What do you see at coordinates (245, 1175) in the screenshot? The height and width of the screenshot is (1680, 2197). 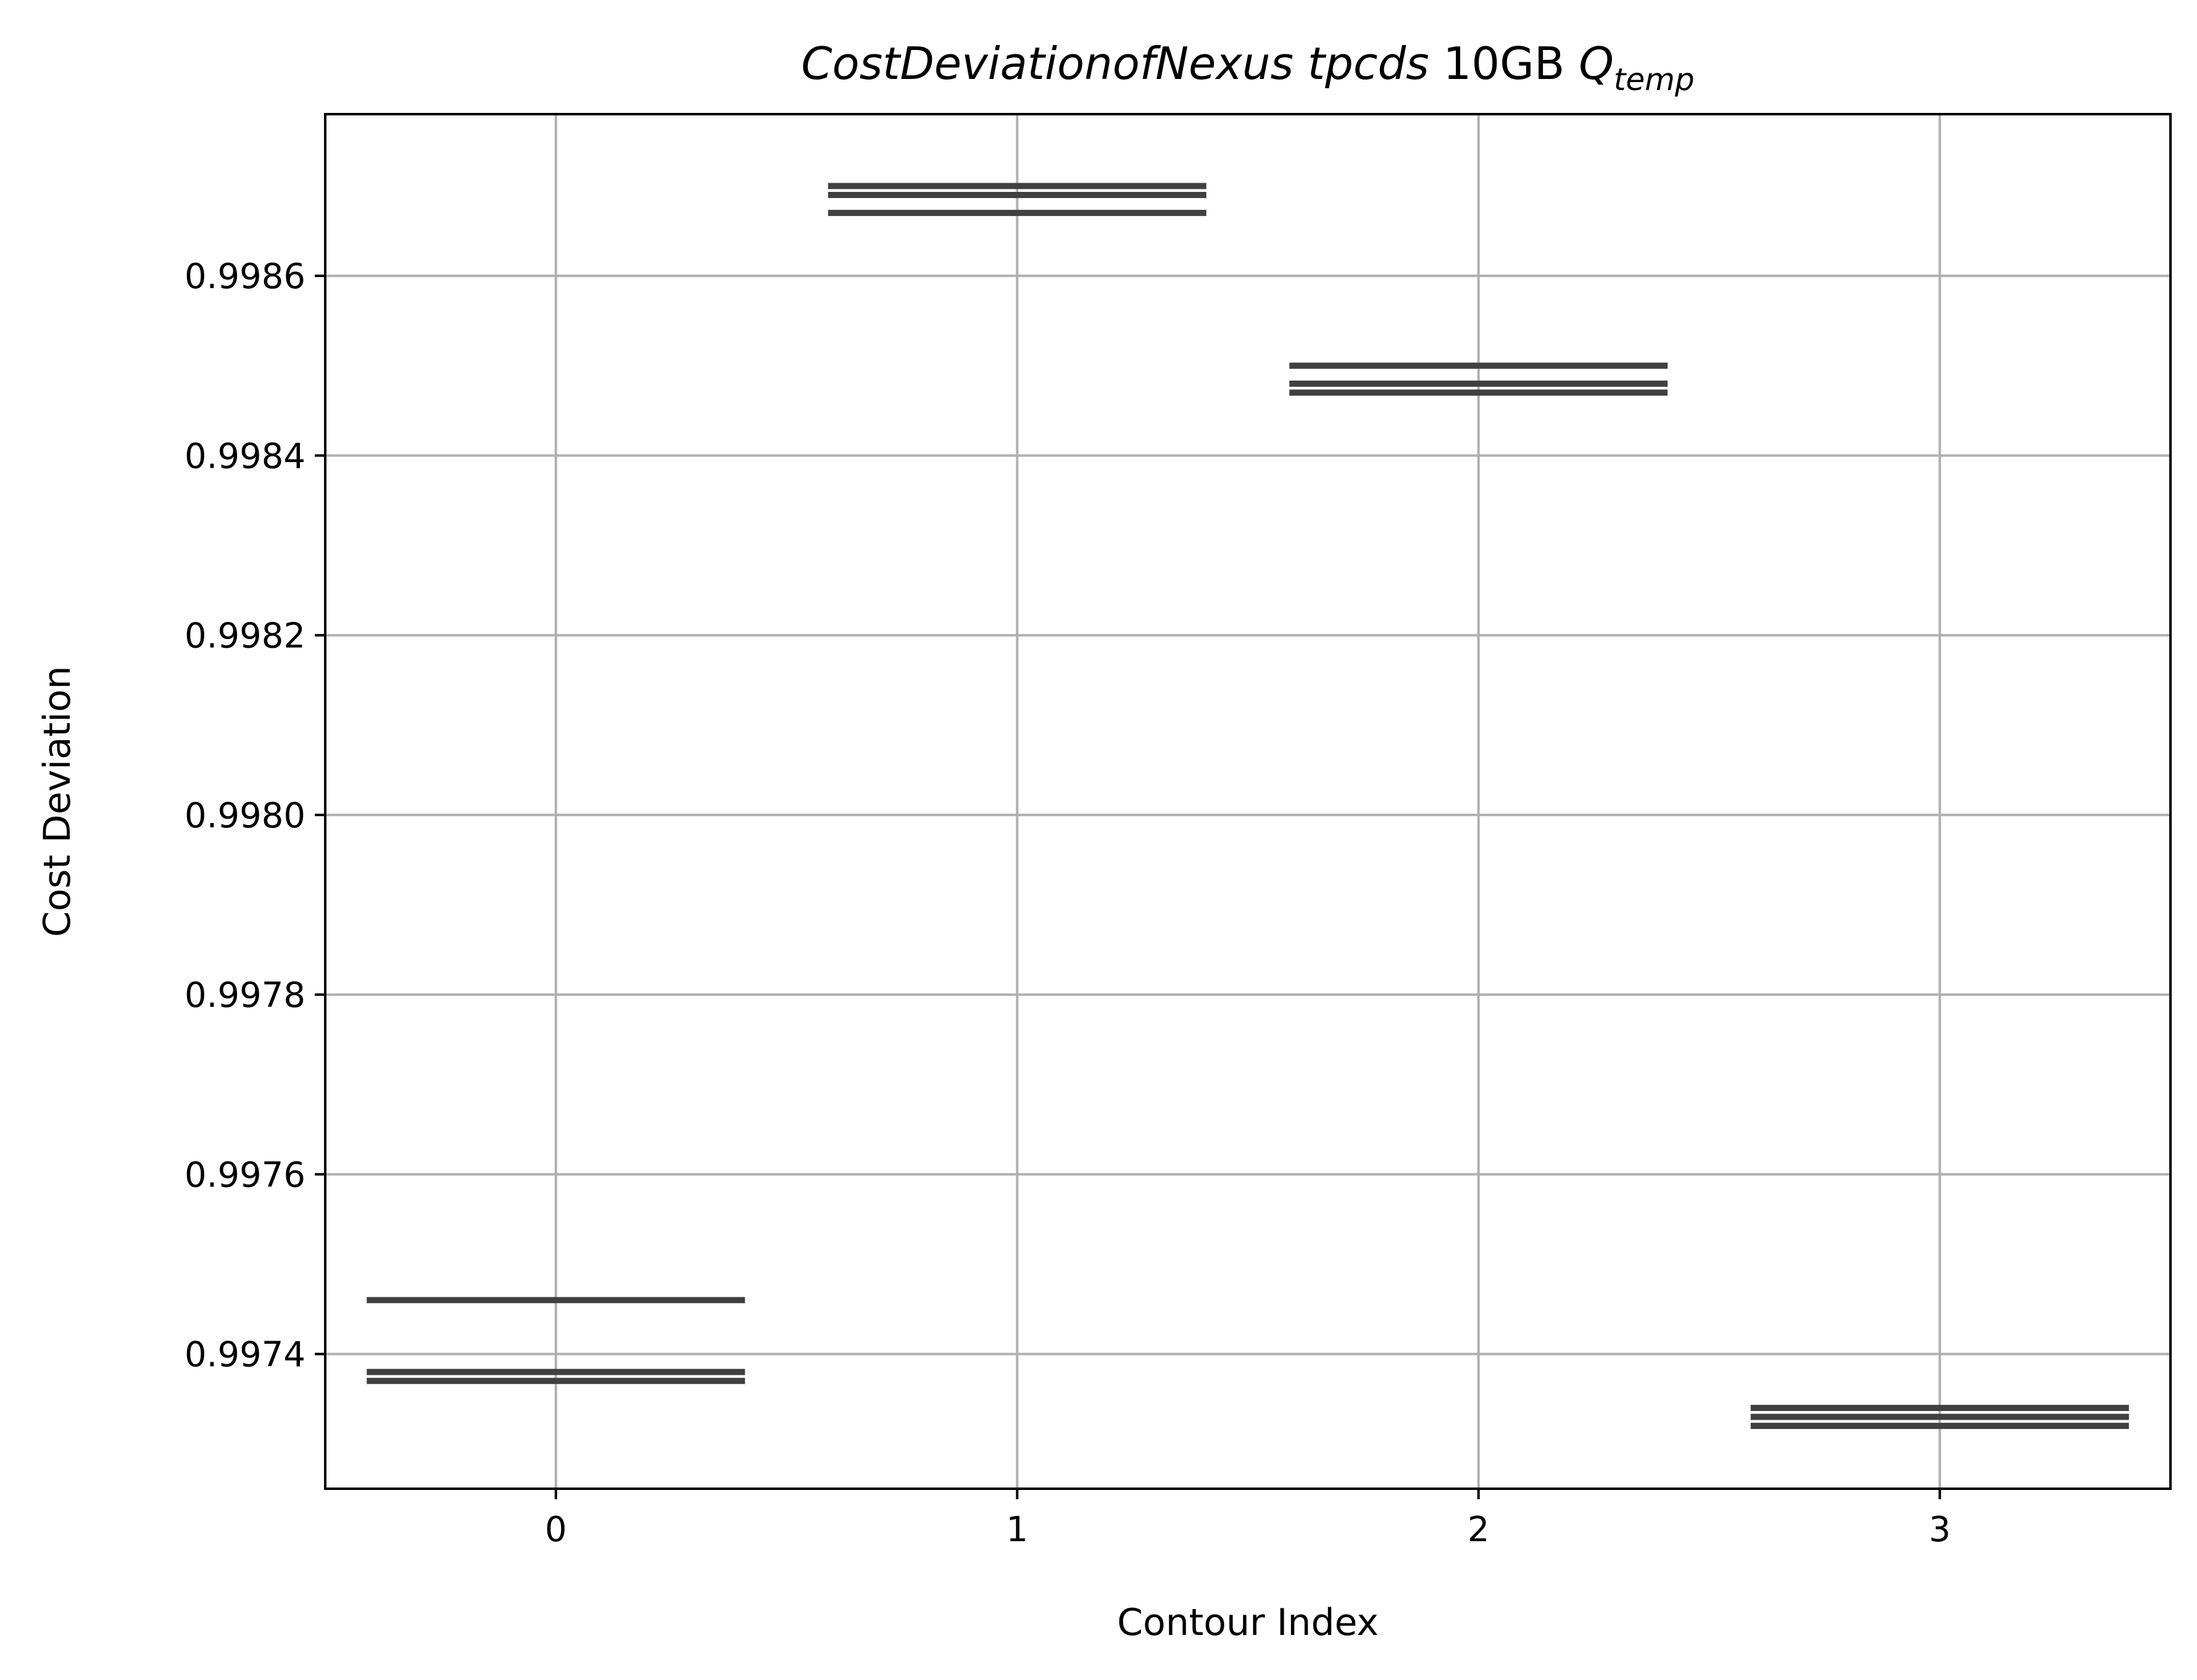 I see `y-tick-label: 0.9976` at bounding box center [245, 1175].